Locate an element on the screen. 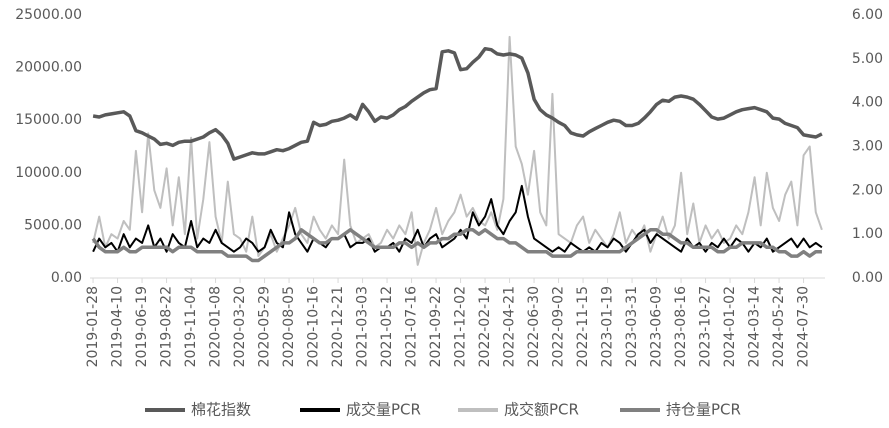 The width and height of the screenshot is (889, 428). x-tick-label: 2021-05-12 is located at coordinates (387, 326).